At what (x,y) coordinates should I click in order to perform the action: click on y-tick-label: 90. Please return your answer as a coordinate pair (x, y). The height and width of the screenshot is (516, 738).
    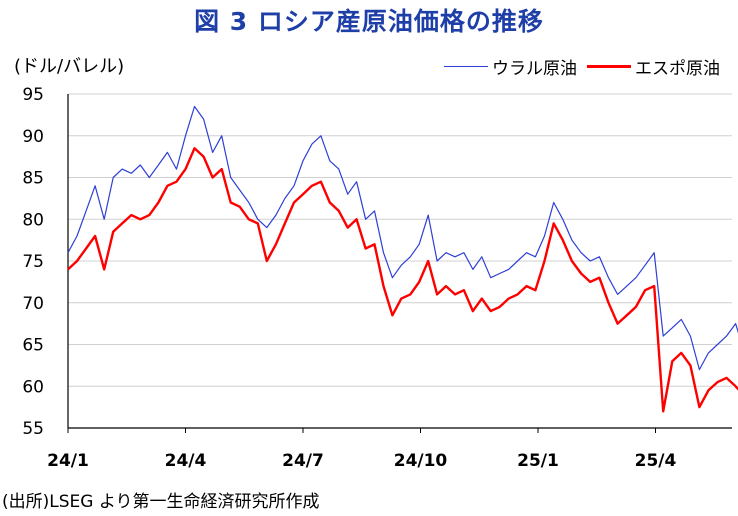
    Looking at the image, I should click on (33, 137).